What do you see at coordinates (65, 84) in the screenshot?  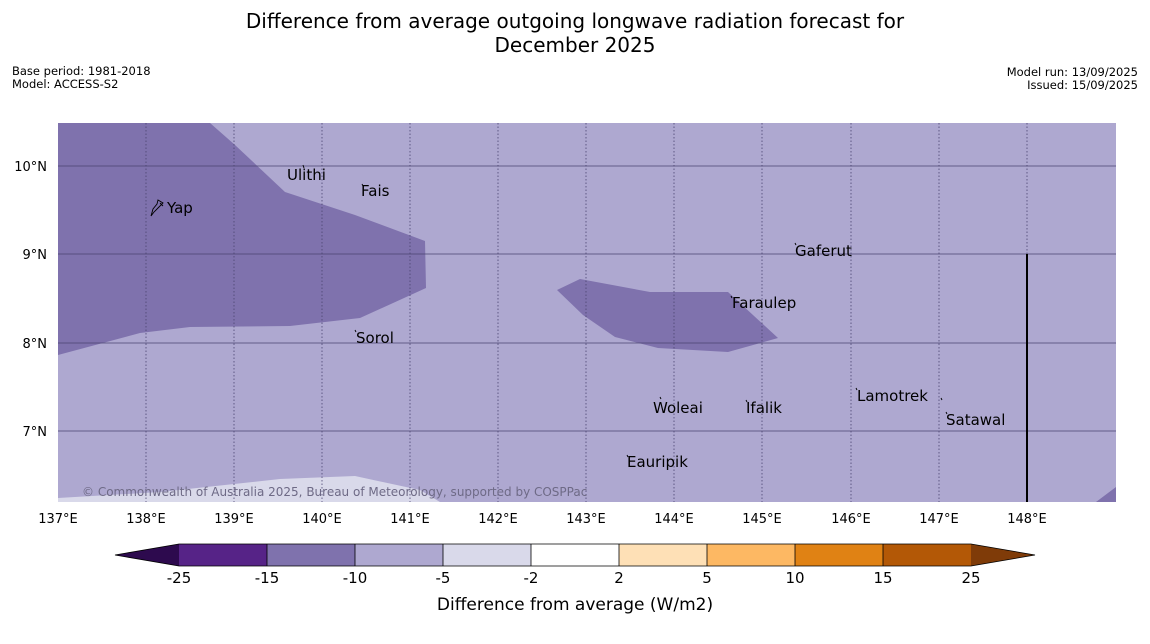 I see `model-text: Model: ACCESS-S2` at bounding box center [65, 84].